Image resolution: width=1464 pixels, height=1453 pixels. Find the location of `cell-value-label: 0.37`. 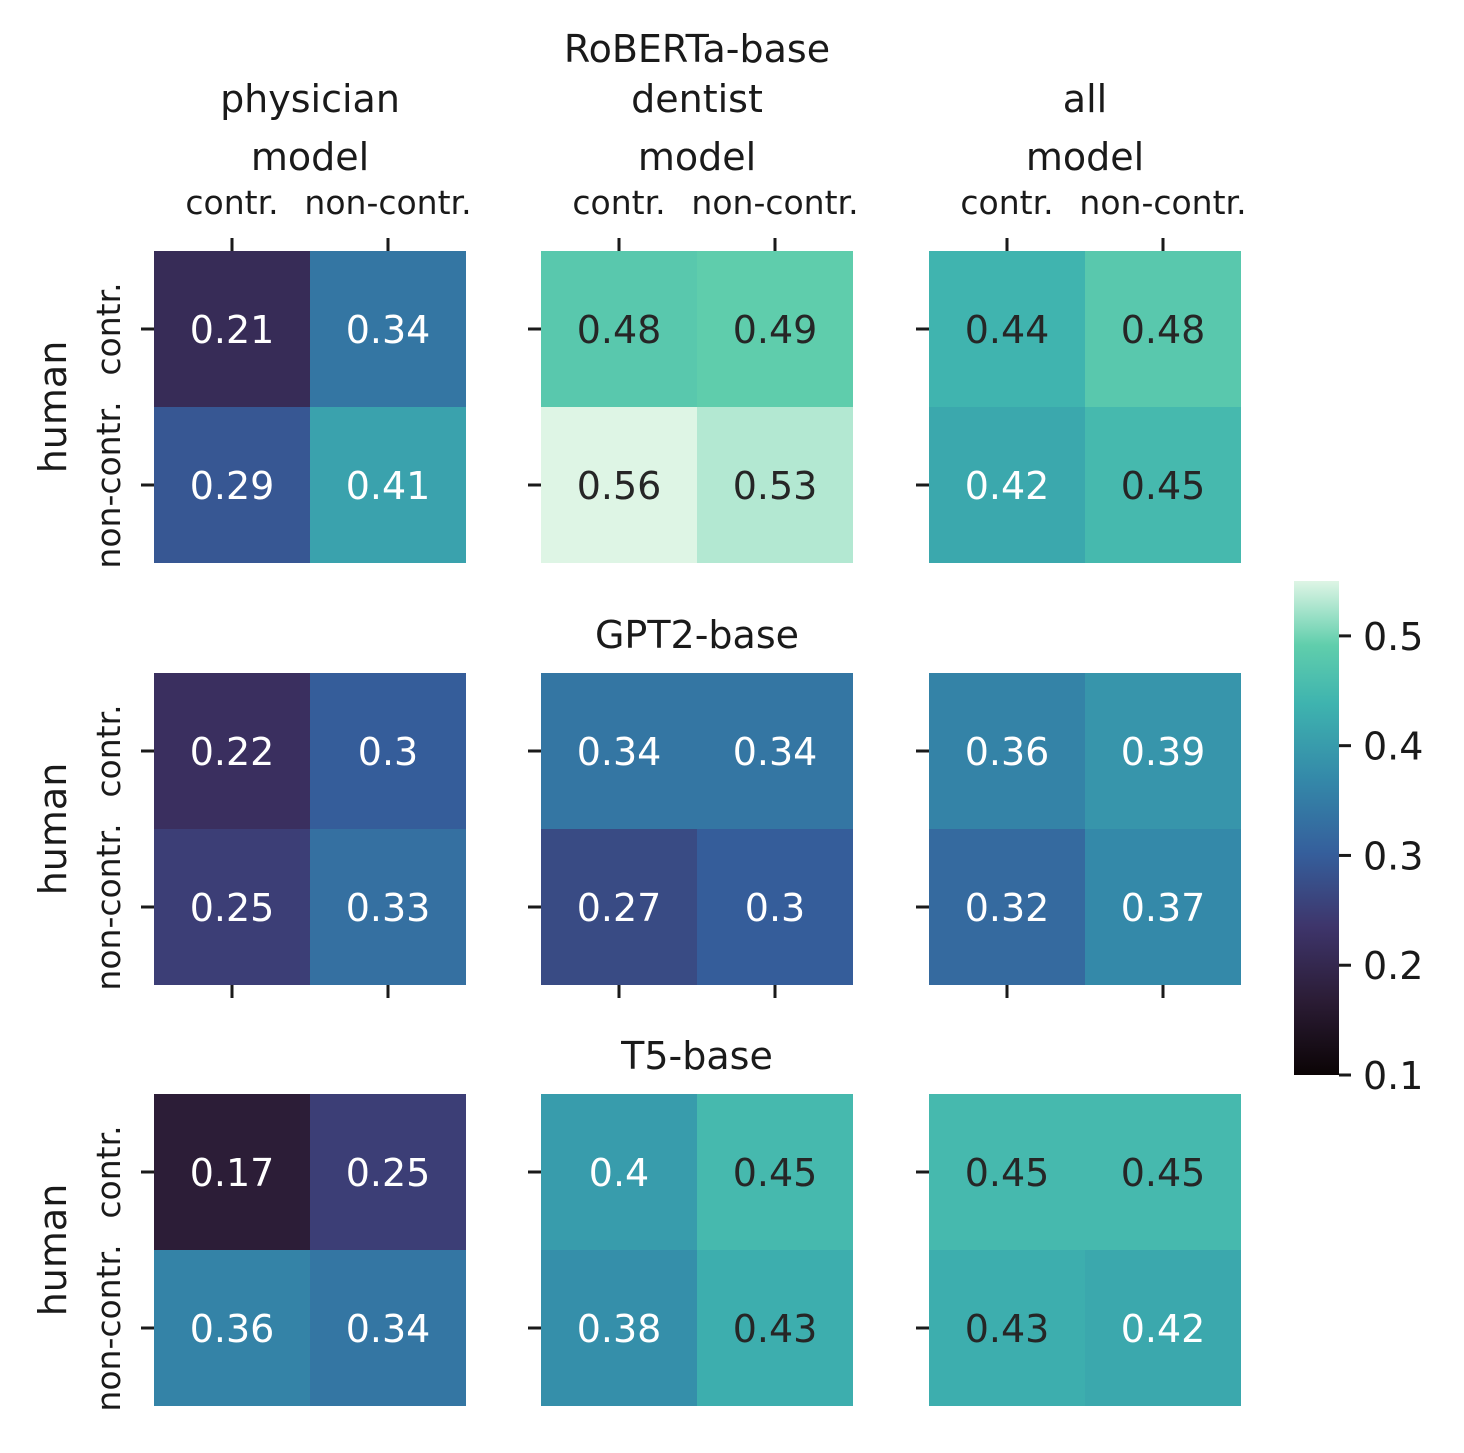

cell-value-label: 0.37 is located at coordinates (1163, 908).